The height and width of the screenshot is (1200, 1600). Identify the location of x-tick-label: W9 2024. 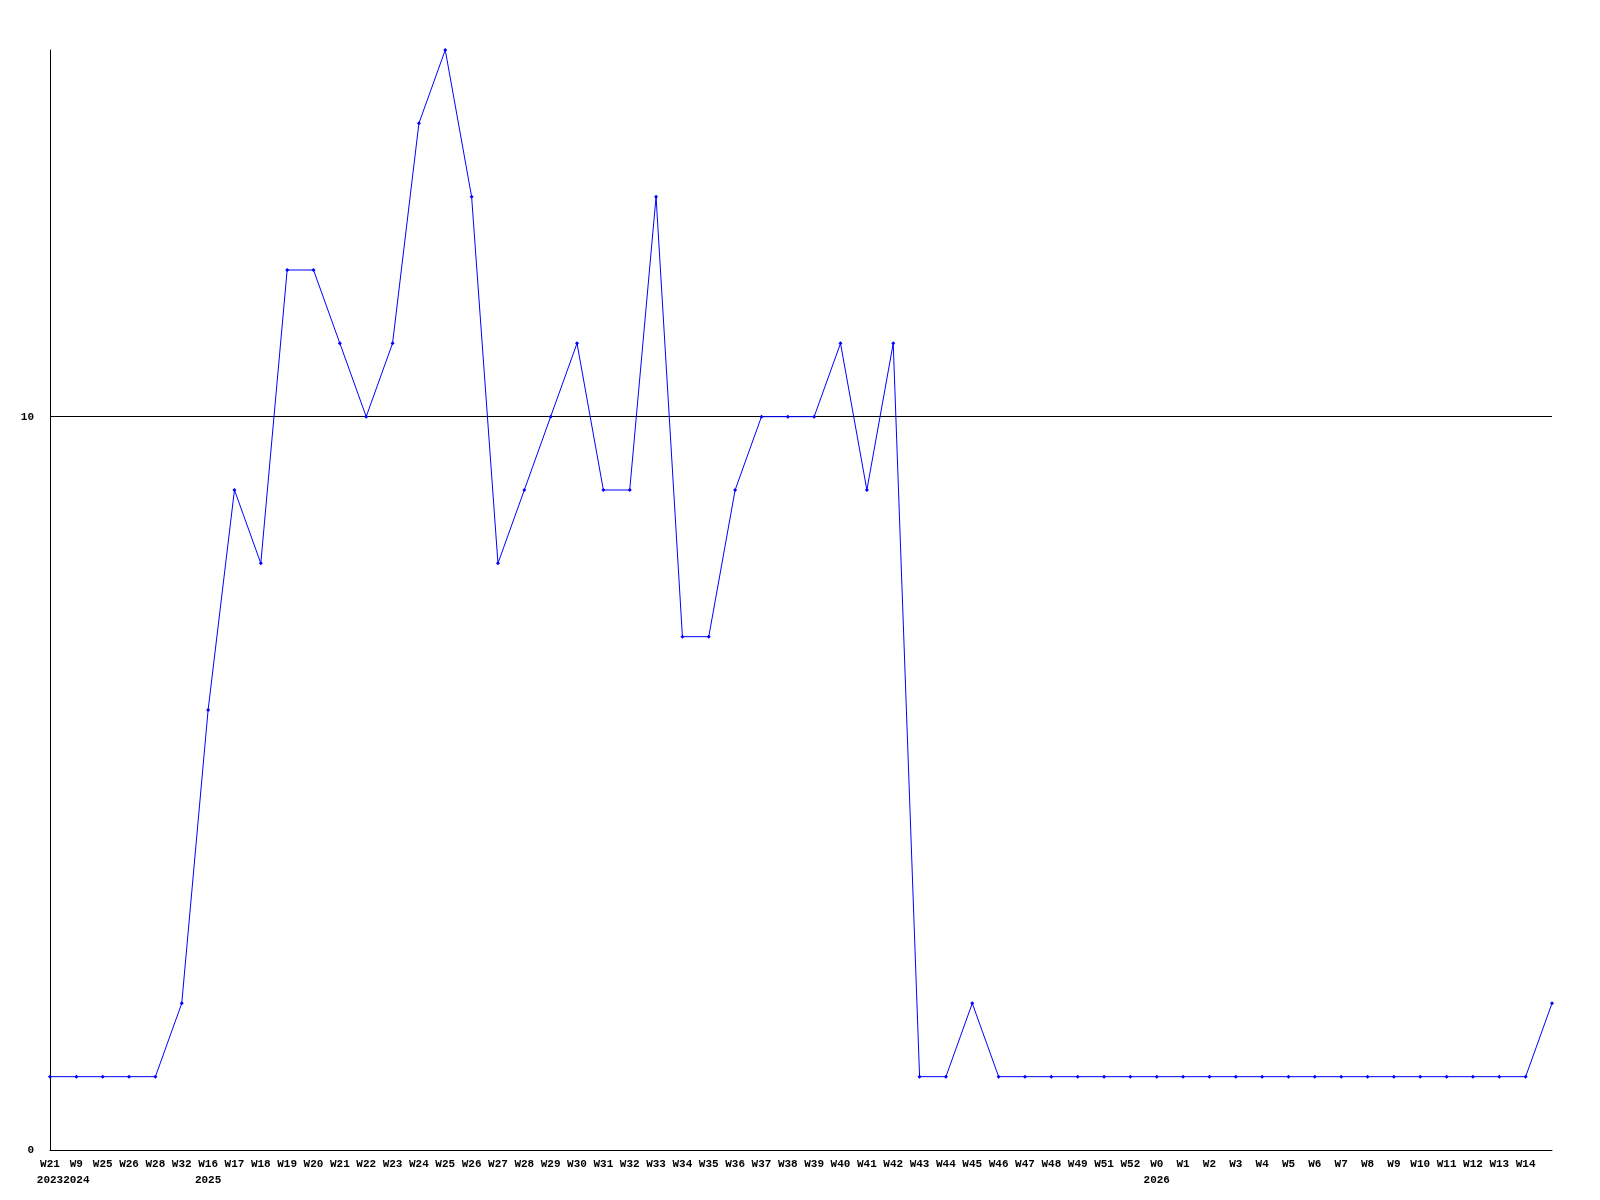
(76, 1172).